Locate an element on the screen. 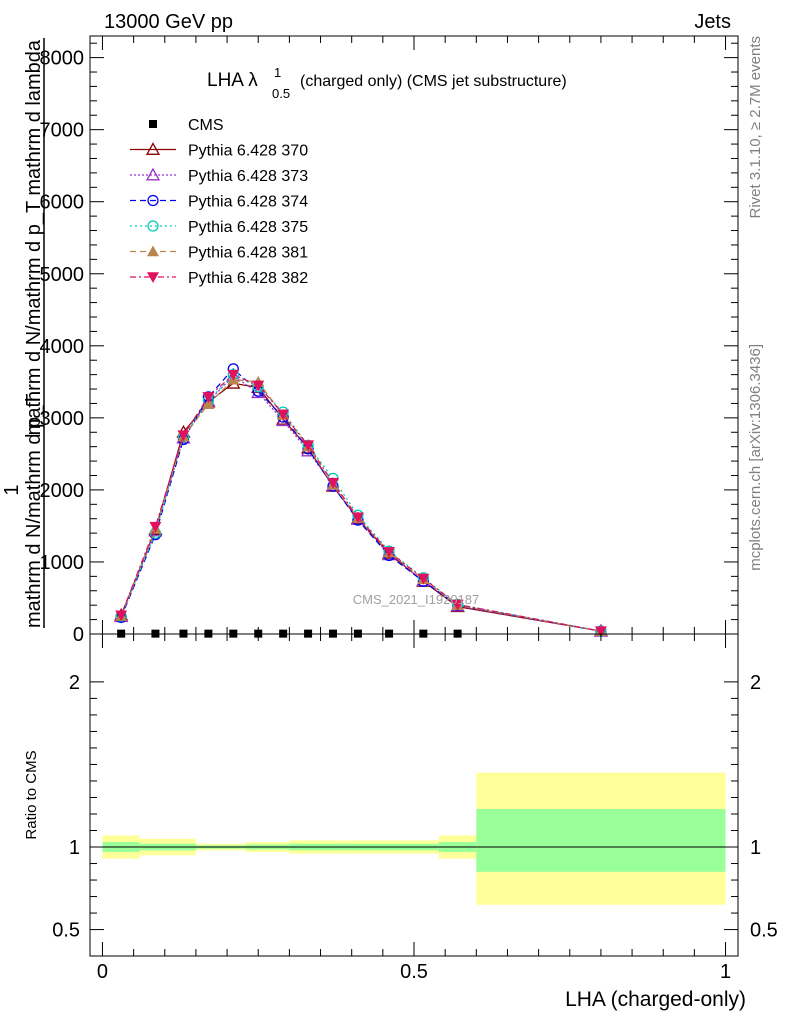 The image size is (786, 1024). legend-item-p374: Pythia 6.428 374 is located at coordinates (219, 202).